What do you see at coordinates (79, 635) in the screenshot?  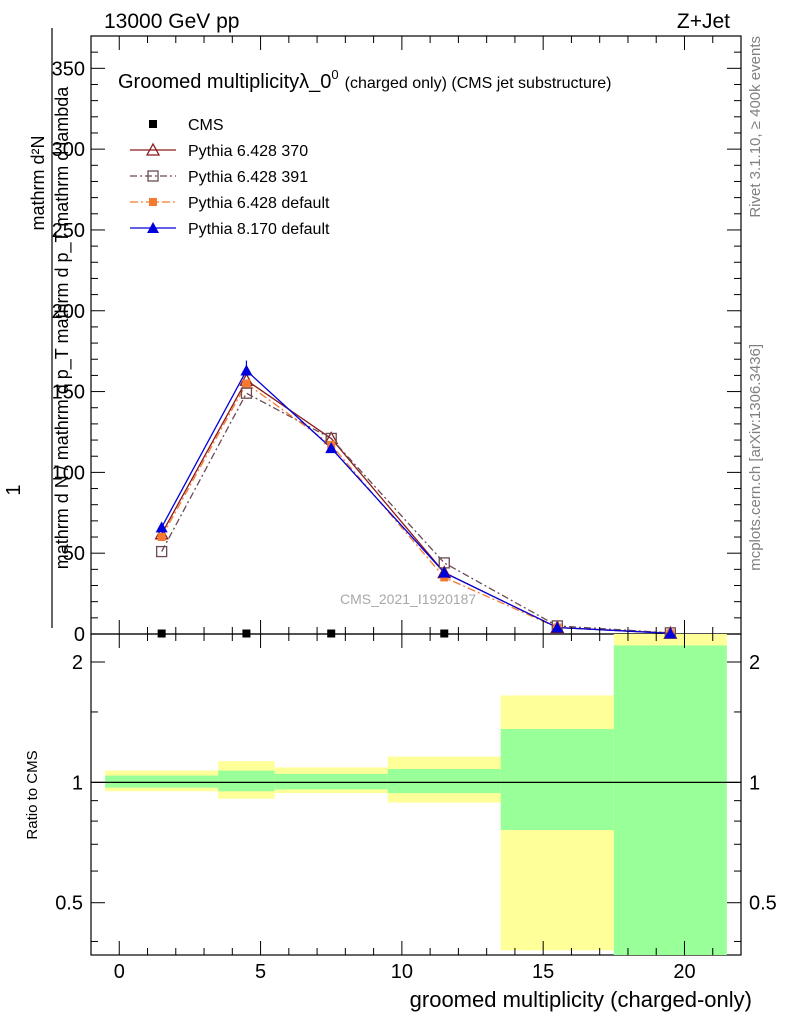 I see `main-ytick-label-0: 0` at bounding box center [79, 635].